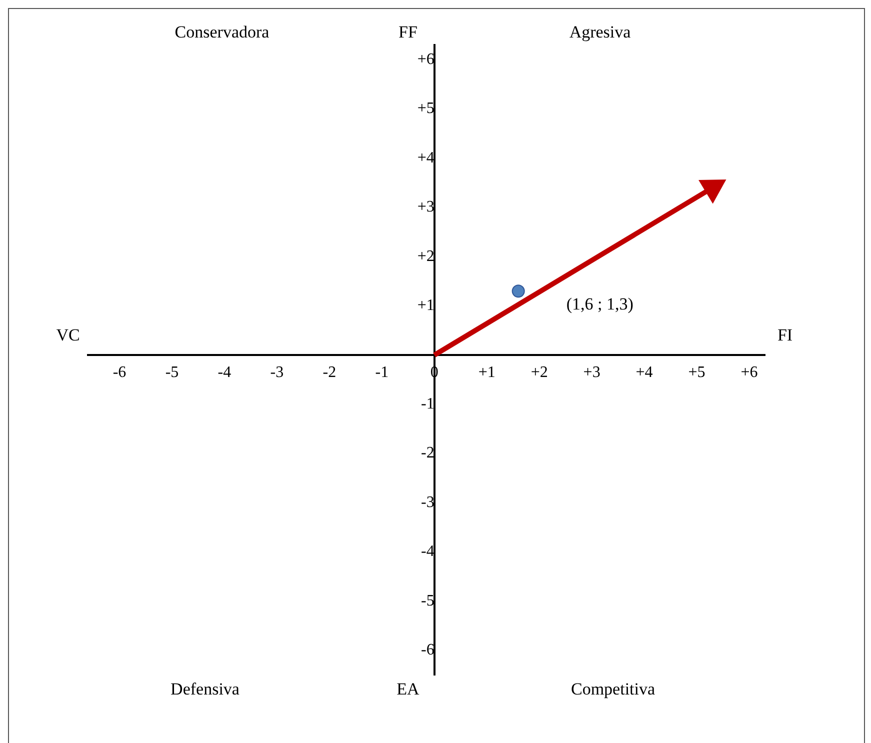  I want to click on y-tick-label: -3, so click(427, 502).